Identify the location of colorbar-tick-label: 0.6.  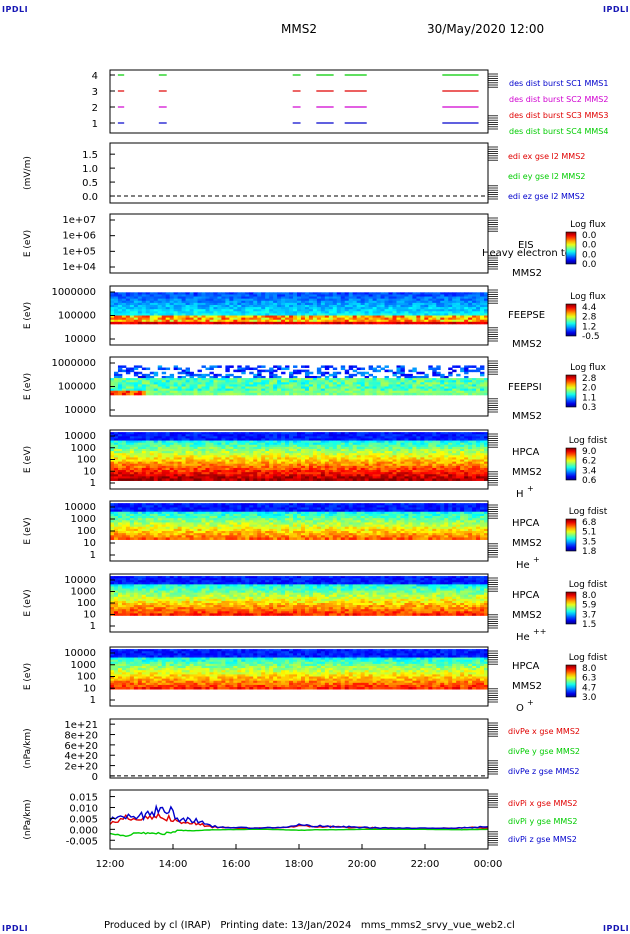
(589, 481).